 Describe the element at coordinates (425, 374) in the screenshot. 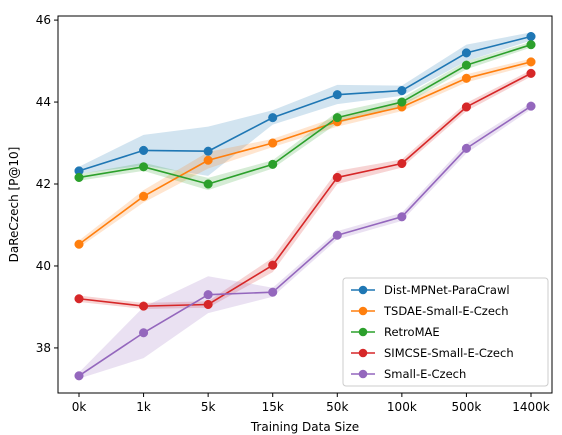

I see `legend-label: Small-E-Czech` at that location.